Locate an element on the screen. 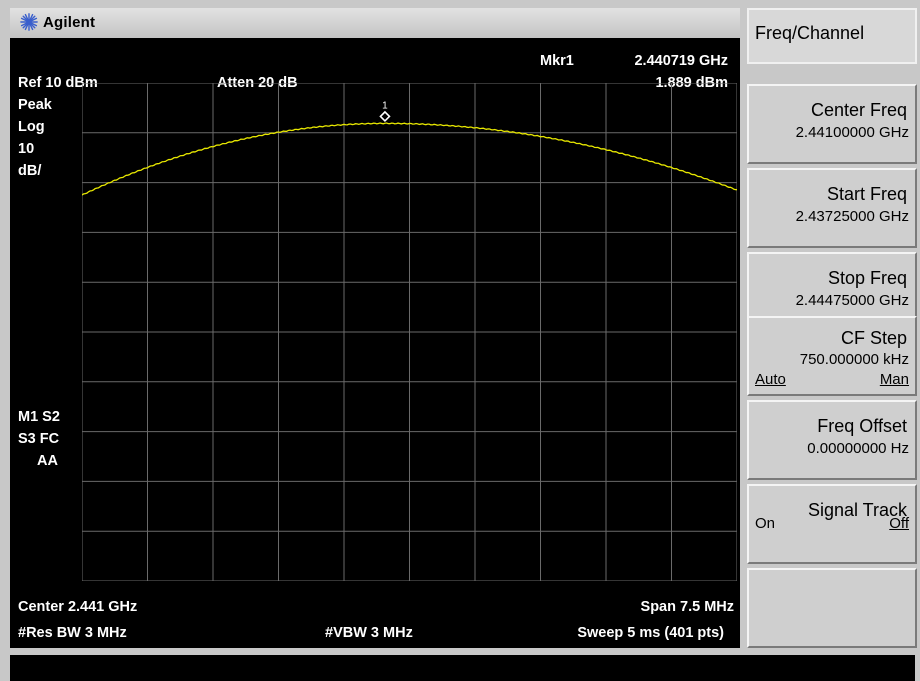 The height and width of the screenshot is (681, 920). brand-name: Agilent is located at coordinates (69, 22).